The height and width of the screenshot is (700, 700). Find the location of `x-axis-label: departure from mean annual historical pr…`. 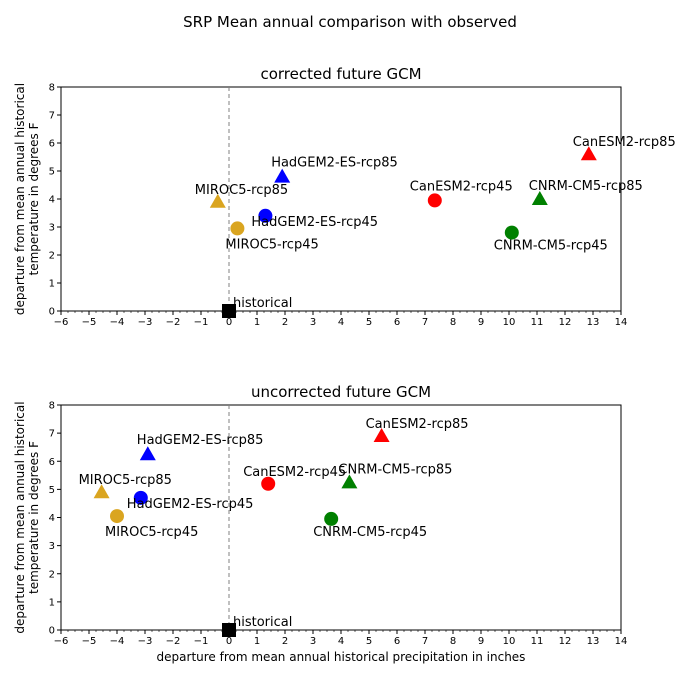

x-axis-label: departure from mean annual historical pr… is located at coordinates (341, 657).